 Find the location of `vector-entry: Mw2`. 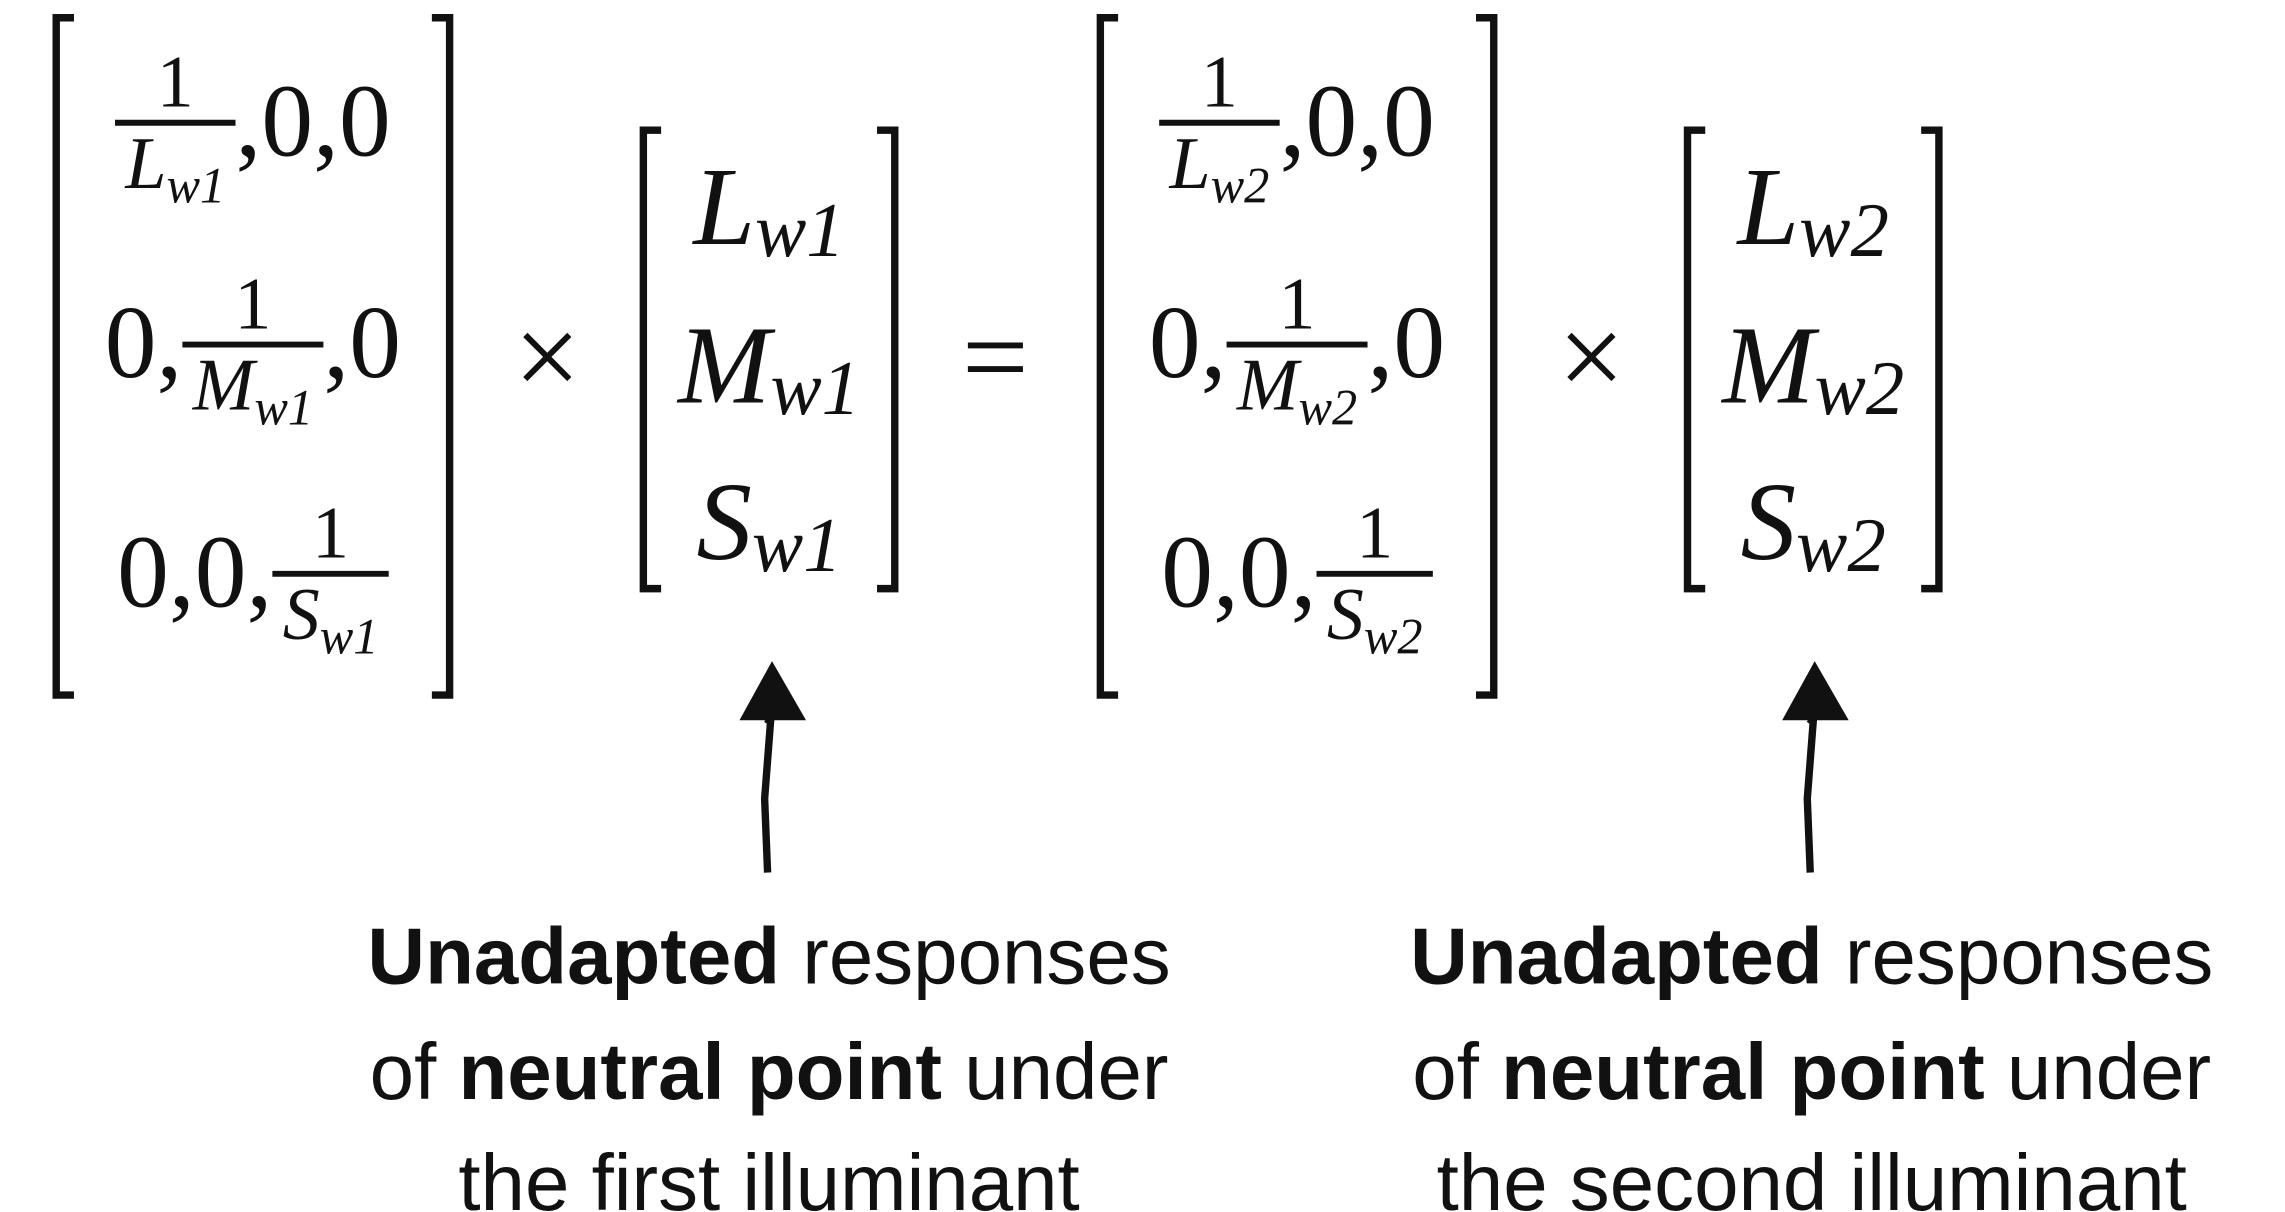

vector-entry: Mw2 is located at coordinates (1812, 367).